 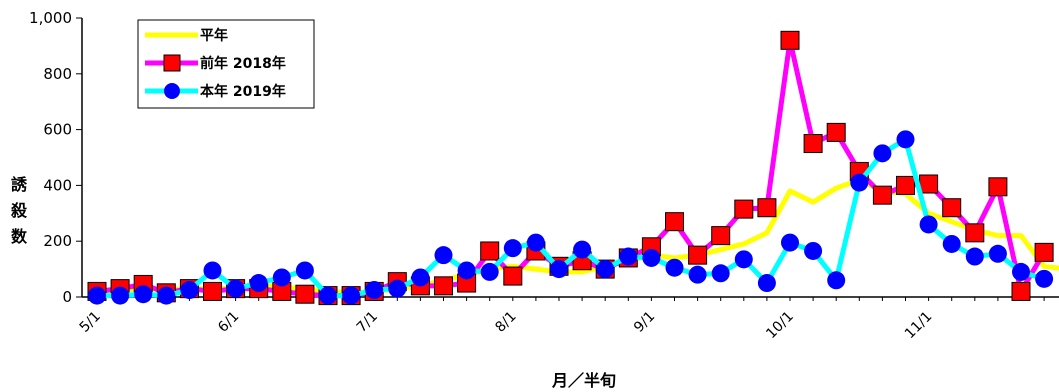 I want to click on y-tick-label: 800, so click(x=57, y=74).